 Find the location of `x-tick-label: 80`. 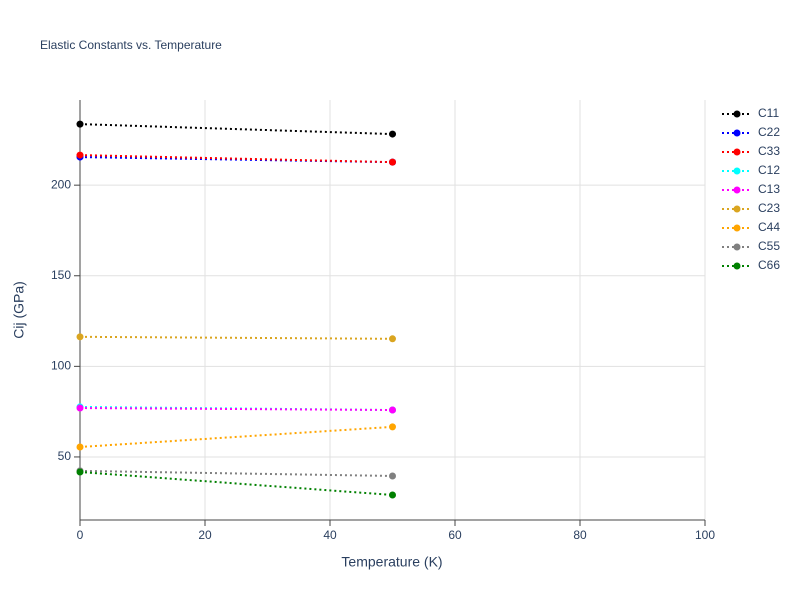

x-tick-label: 80 is located at coordinates (580, 535).